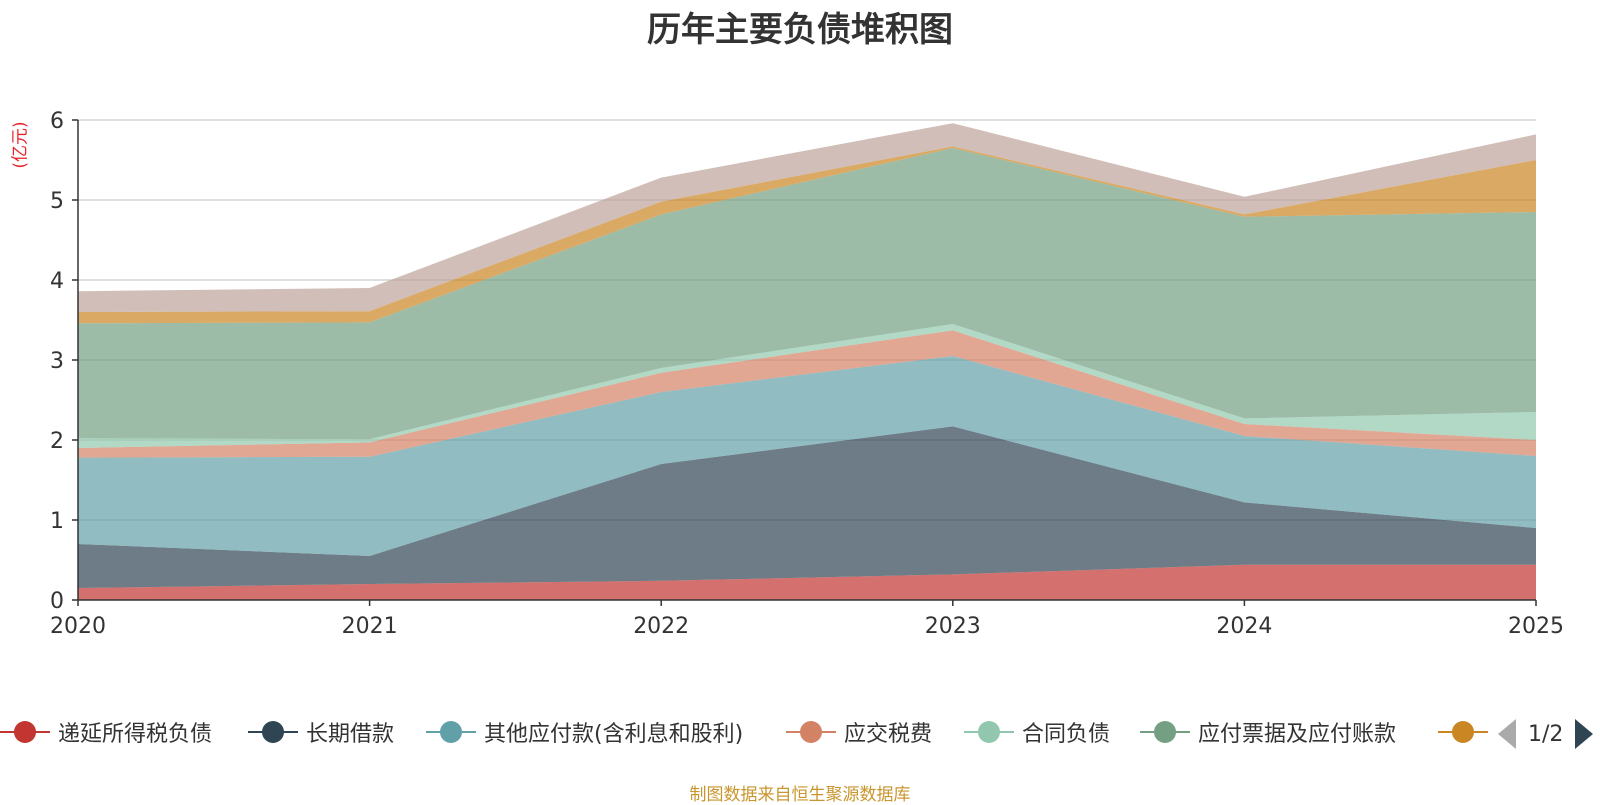 Image resolution: width=1600 pixels, height=805 pixels. Describe the element at coordinates (1536, 626) in the screenshot. I see `x-tick-label: 2025` at that location.